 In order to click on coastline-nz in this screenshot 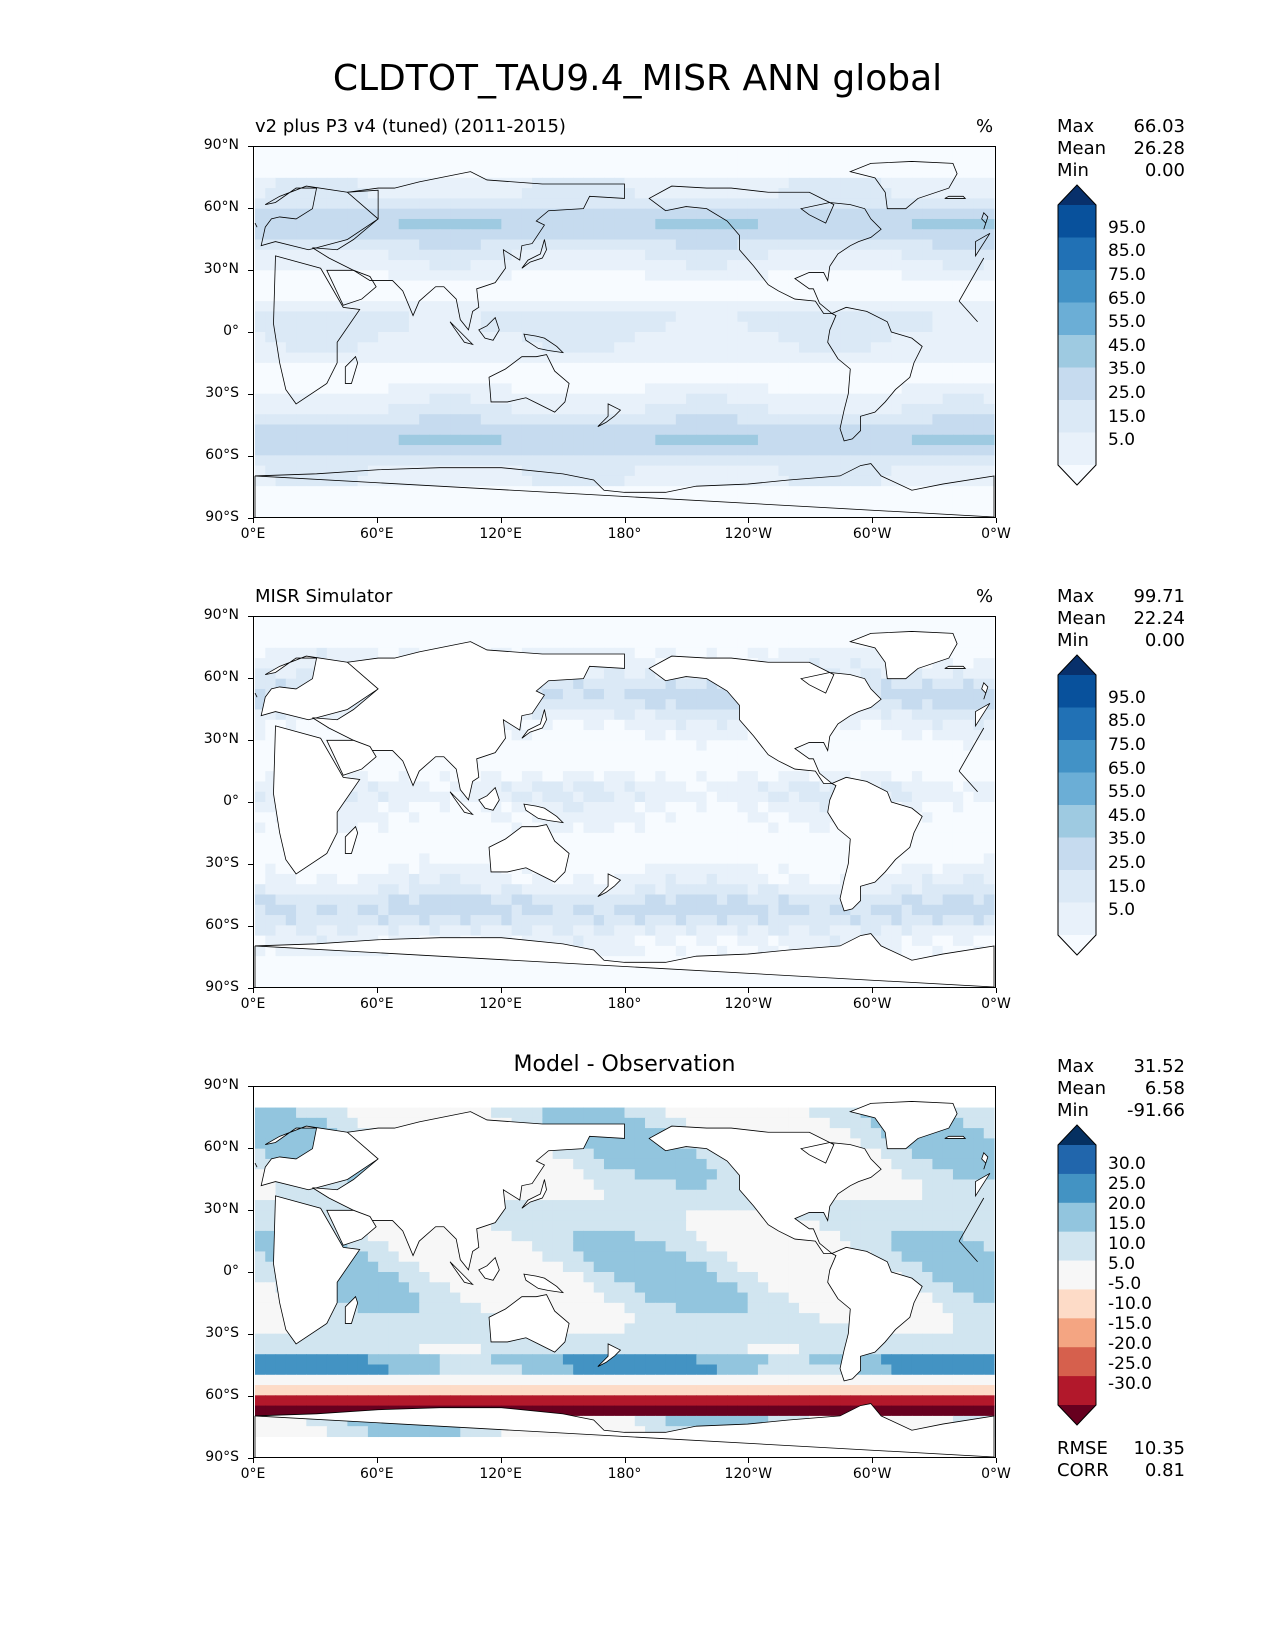, I will do `click(609, 415)`.